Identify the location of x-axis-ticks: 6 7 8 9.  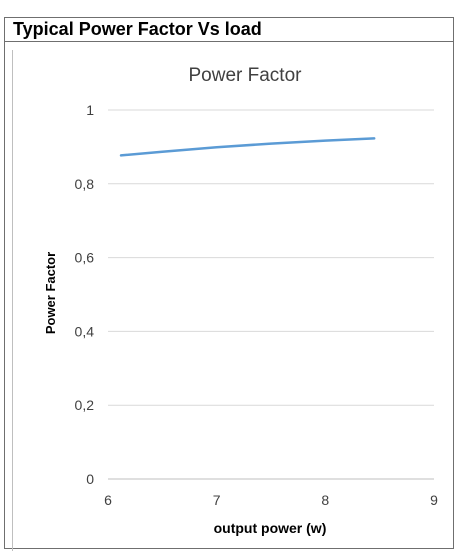
(271, 500).